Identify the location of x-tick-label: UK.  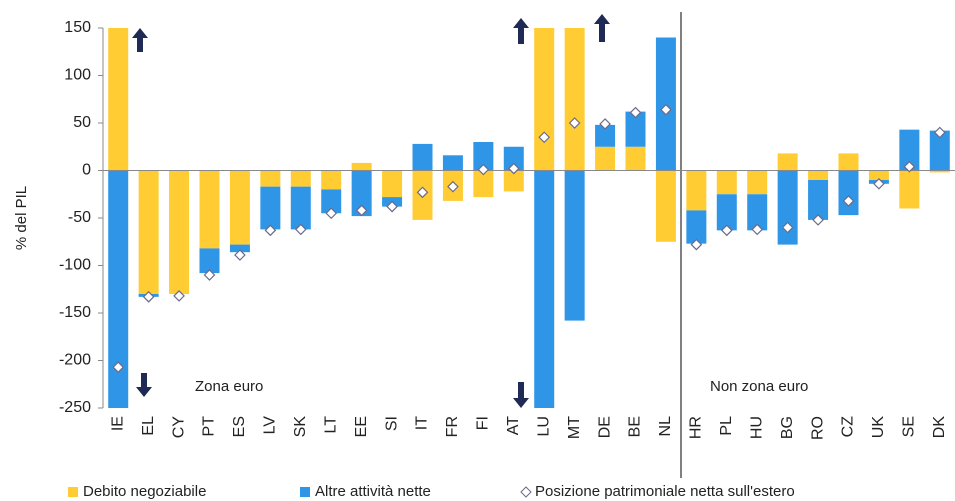
(878, 427).